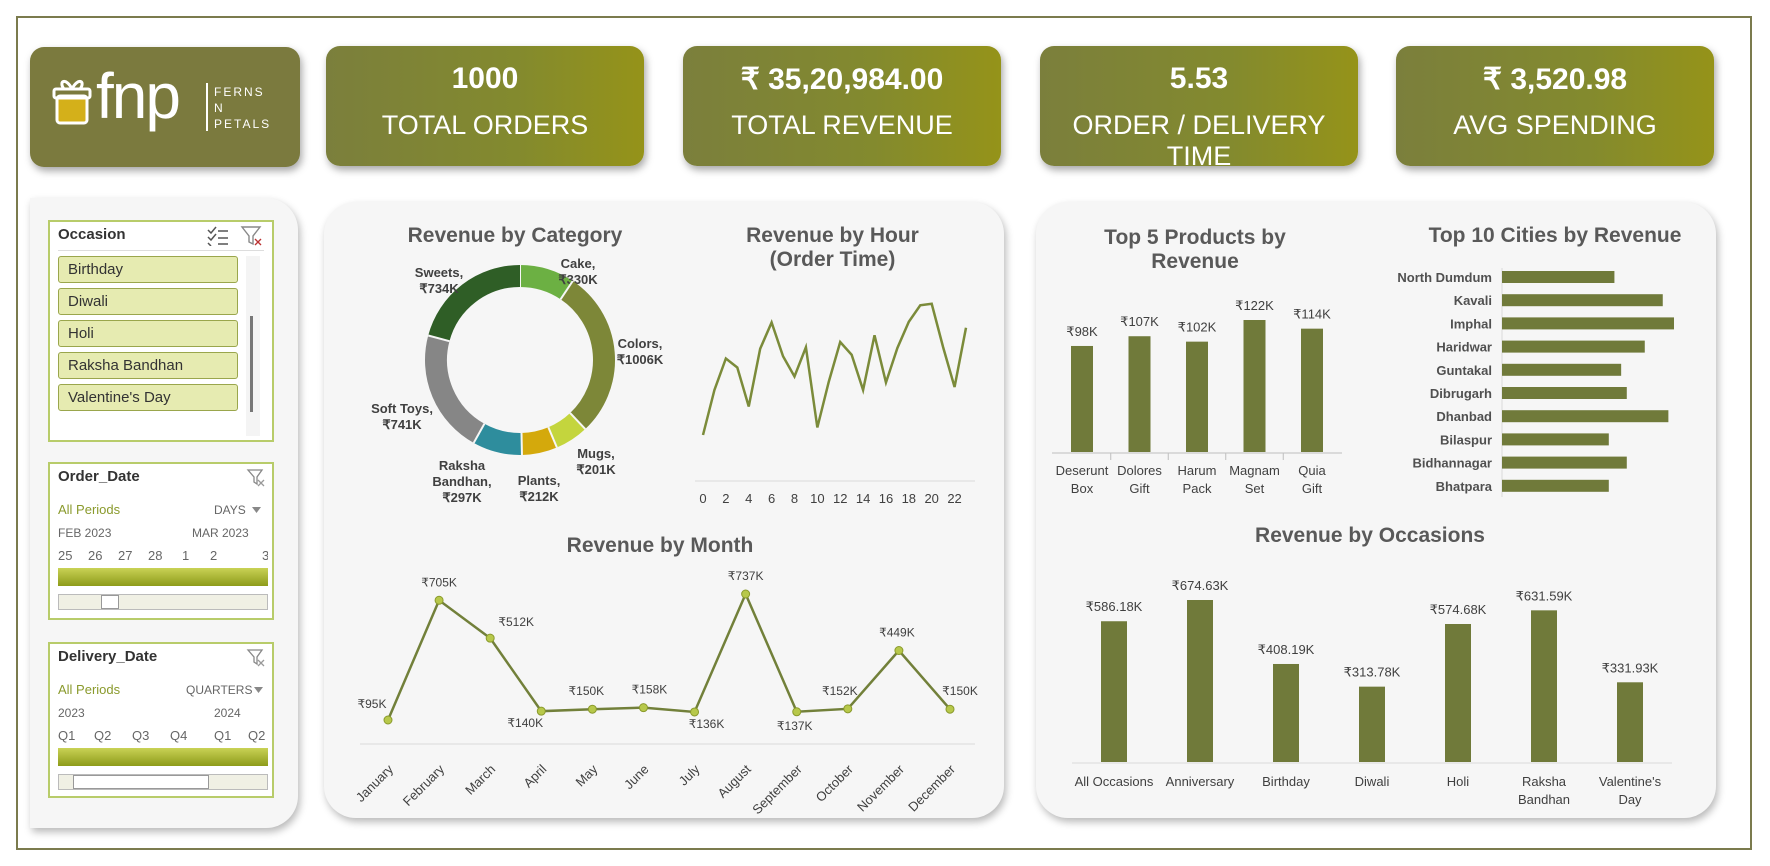 Image resolution: width=1770 pixels, height=866 pixels. What do you see at coordinates (161, 250) in the screenshot?
I see `slicer-divider` at bounding box center [161, 250].